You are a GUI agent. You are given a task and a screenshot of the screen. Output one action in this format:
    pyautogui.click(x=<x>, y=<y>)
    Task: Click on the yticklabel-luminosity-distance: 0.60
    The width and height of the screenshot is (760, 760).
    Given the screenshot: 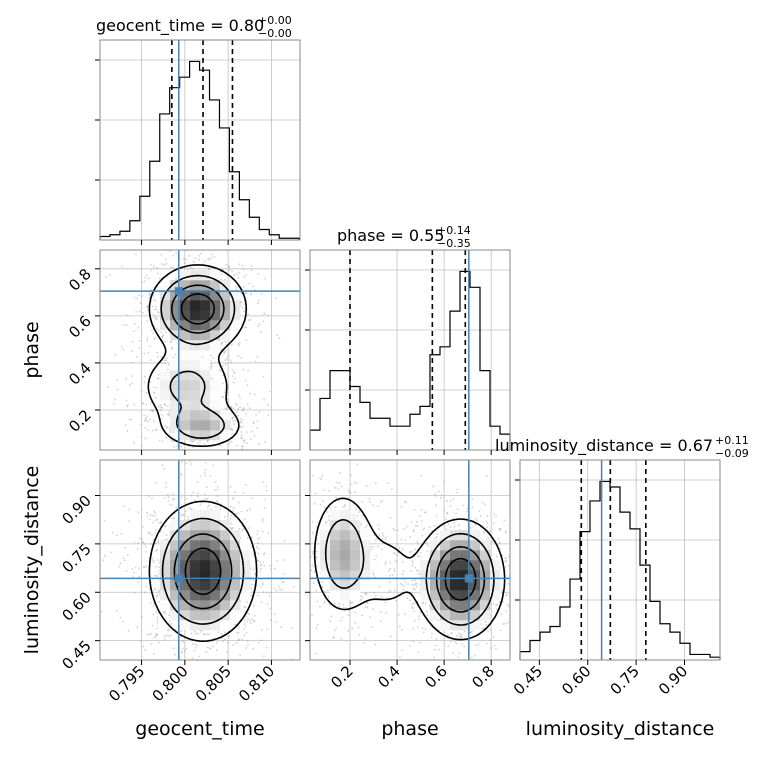 What is the action you would take?
    pyautogui.click(x=76, y=606)
    